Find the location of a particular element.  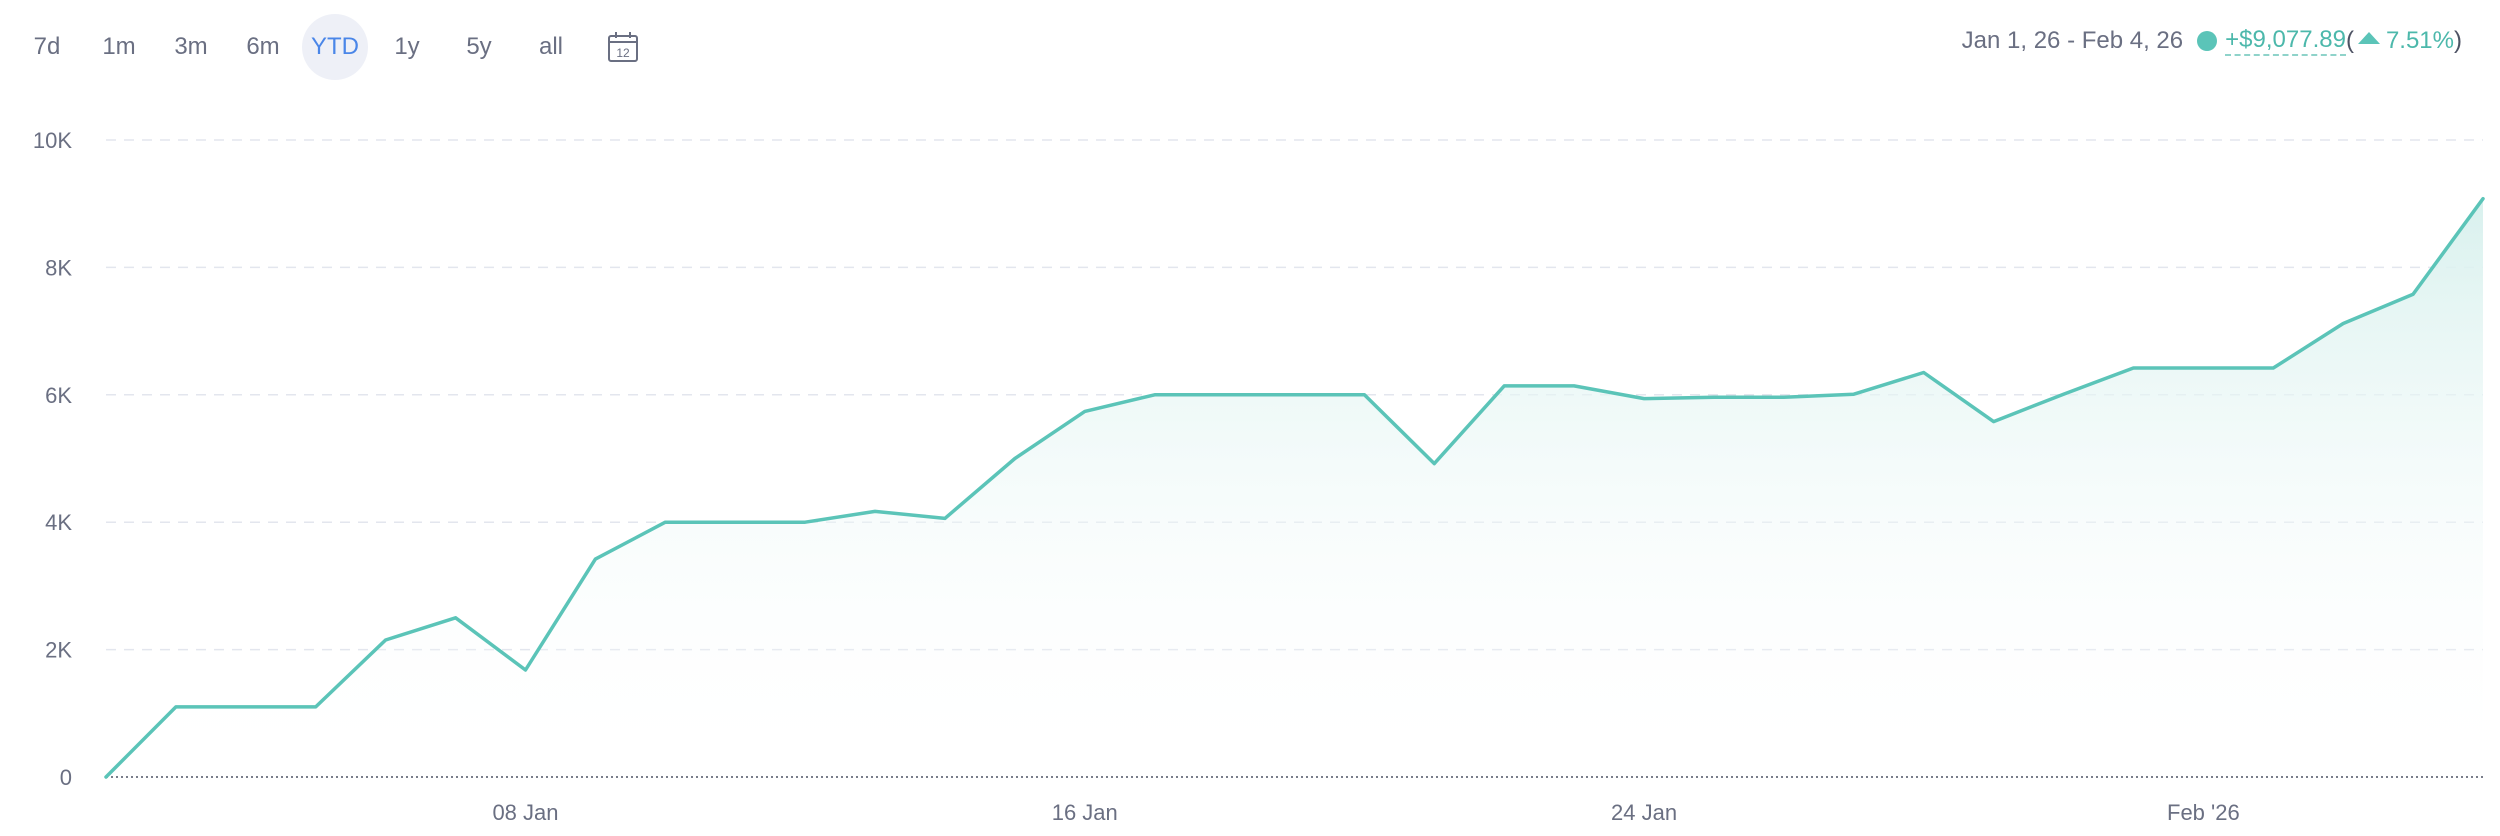

calendar-button: 12 is located at coordinates (623, 47).